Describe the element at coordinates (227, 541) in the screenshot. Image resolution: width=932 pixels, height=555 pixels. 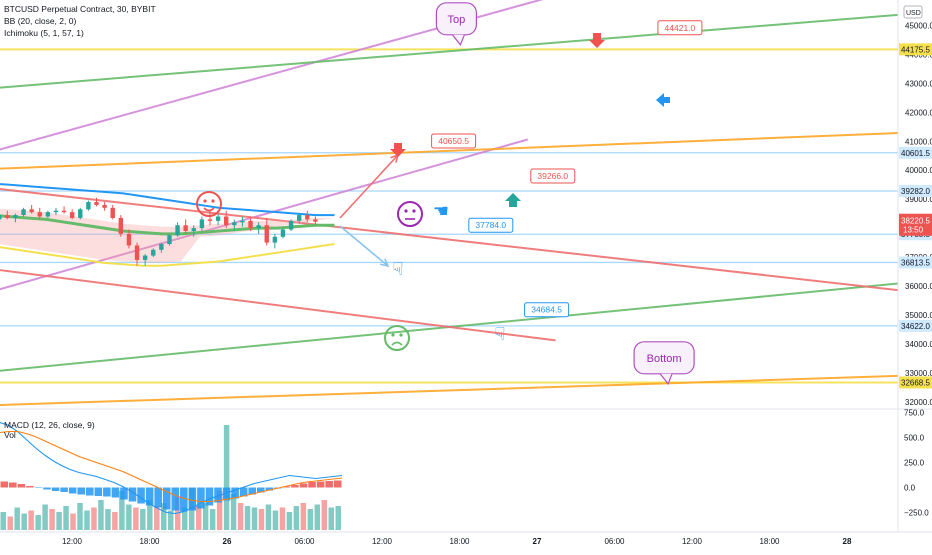
I see `time-tick-label: 26` at that location.